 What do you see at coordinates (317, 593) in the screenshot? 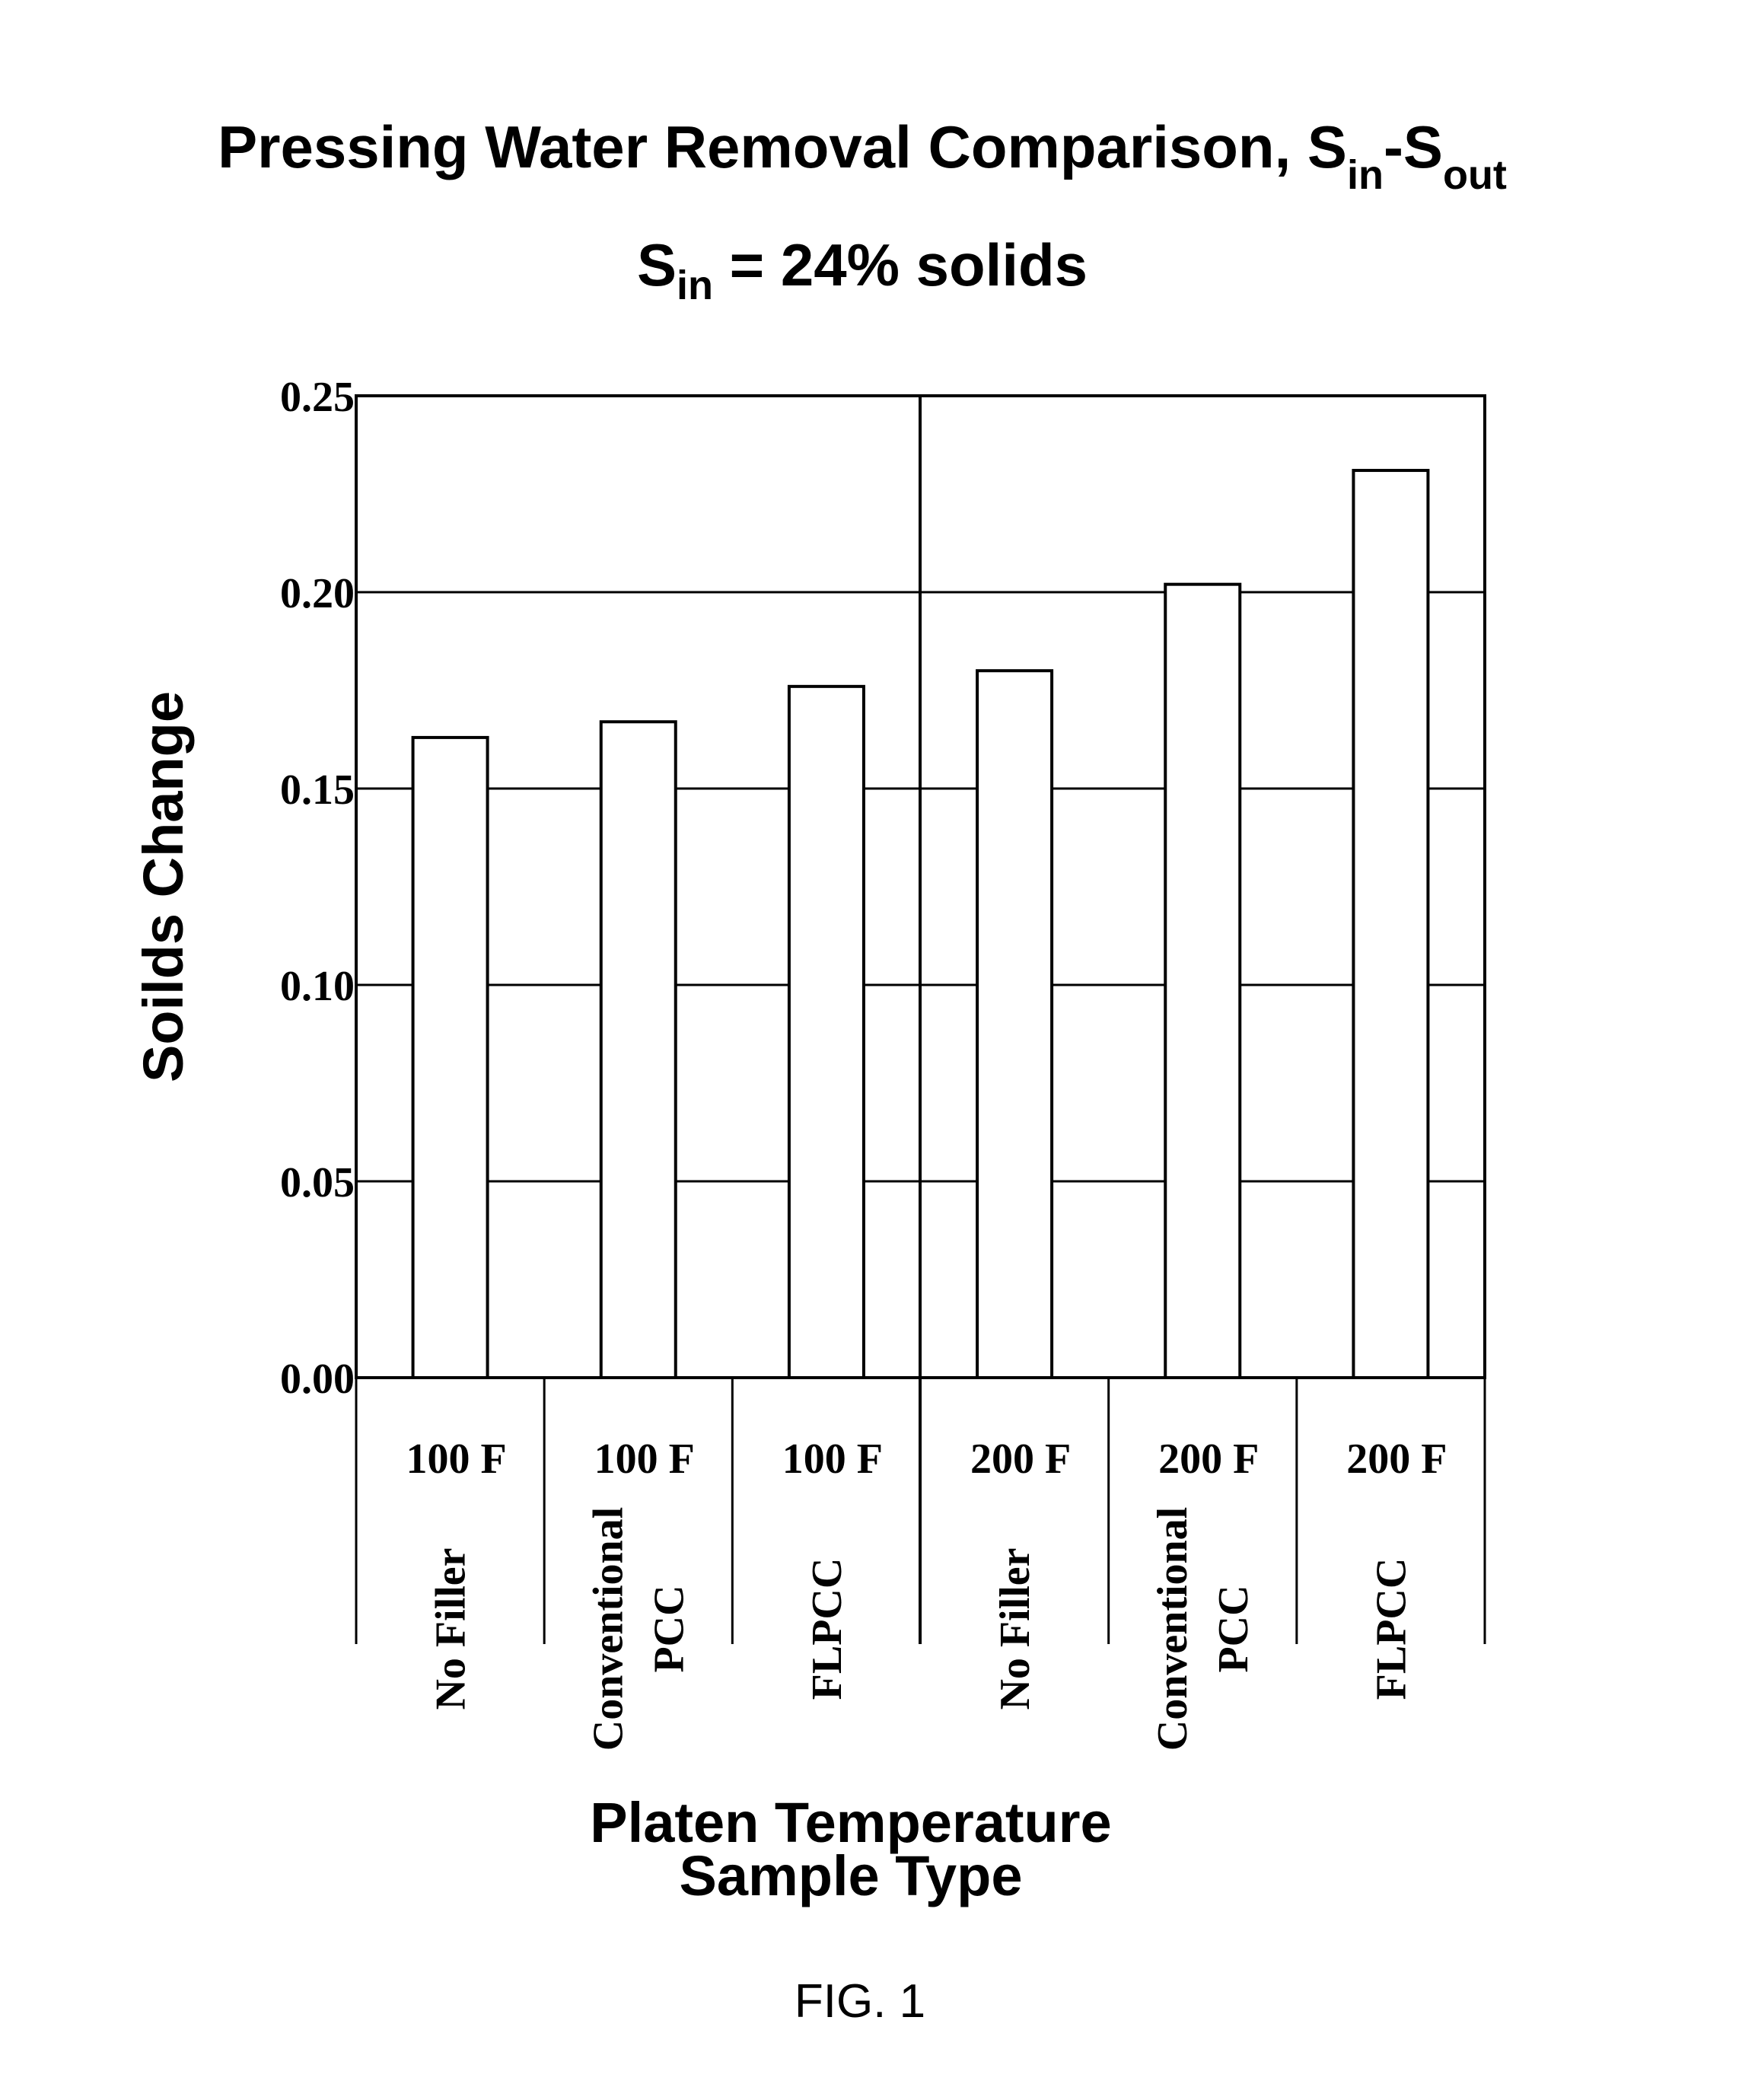
I see `y-tick-label: 0.20` at bounding box center [317, 593].